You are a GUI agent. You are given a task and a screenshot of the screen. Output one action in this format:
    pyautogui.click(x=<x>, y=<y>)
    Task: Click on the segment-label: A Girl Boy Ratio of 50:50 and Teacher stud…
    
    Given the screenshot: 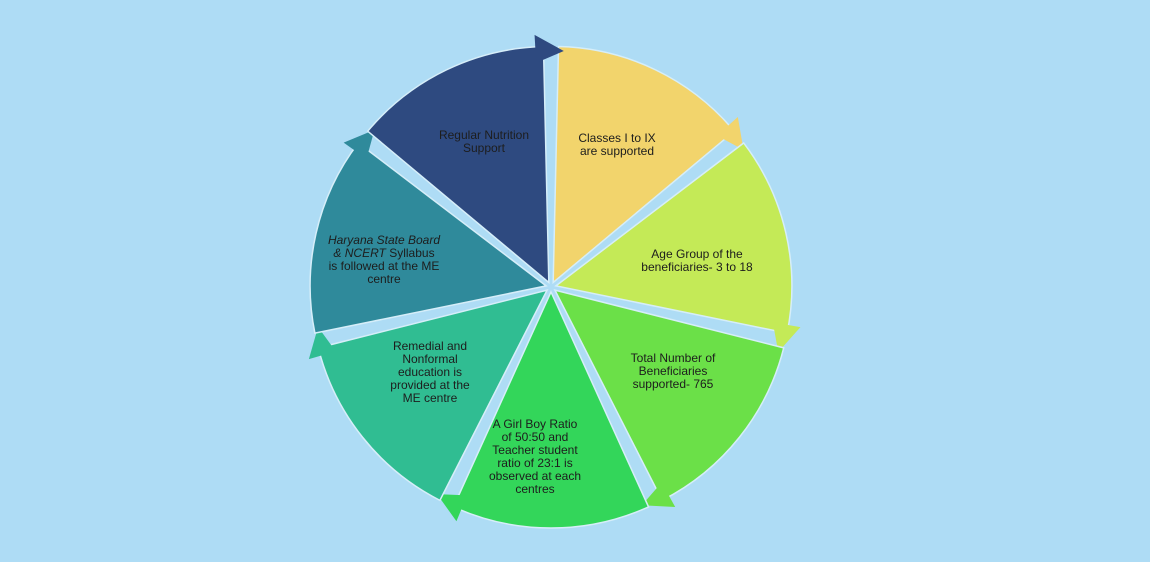 What is the action you would take?
    pyautogui.click(x=535, y=456)
    